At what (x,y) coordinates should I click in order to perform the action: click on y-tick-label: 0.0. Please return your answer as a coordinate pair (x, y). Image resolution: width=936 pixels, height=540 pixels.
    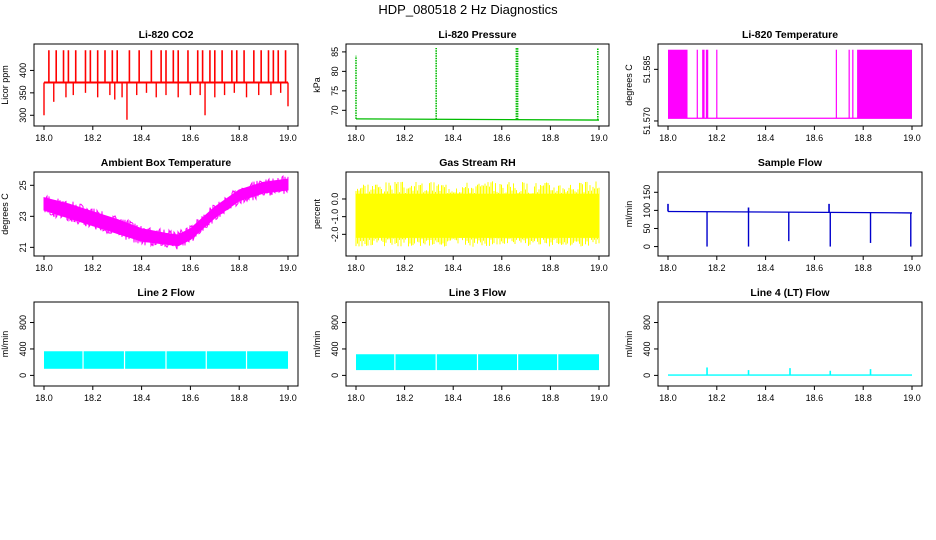
    Looking at the image, I should click on (335, 199).